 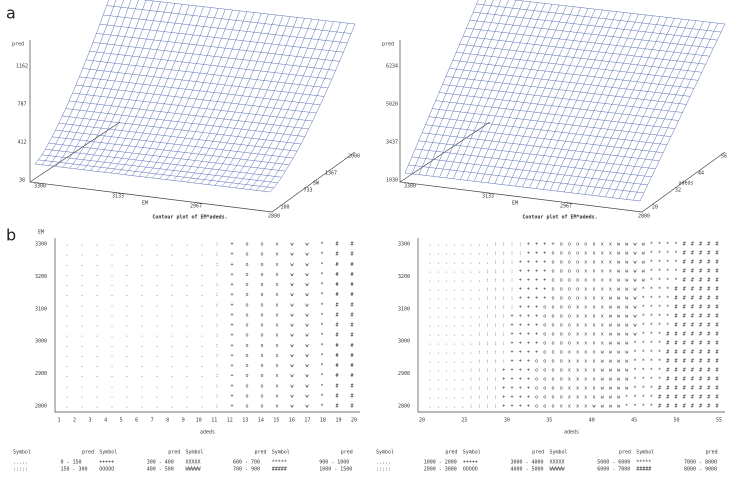 What do you see at coordinates (230, 421) in the screenshot?
I see `label: 12` at bounding box center [230, 421].